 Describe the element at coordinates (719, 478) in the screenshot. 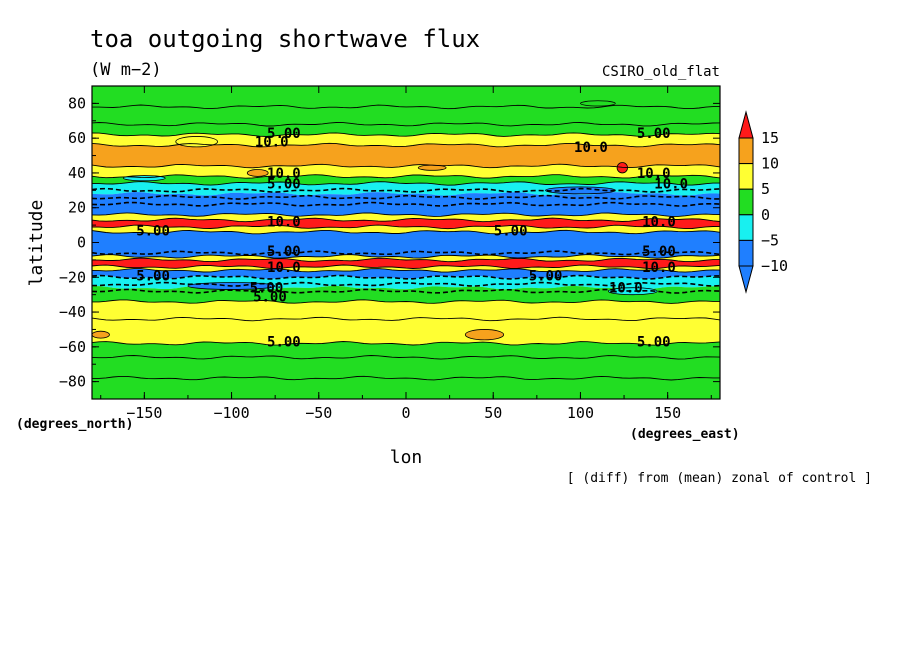

I see `comparison-note: [ (diff) from (mean) zonal of control ]` at that location.